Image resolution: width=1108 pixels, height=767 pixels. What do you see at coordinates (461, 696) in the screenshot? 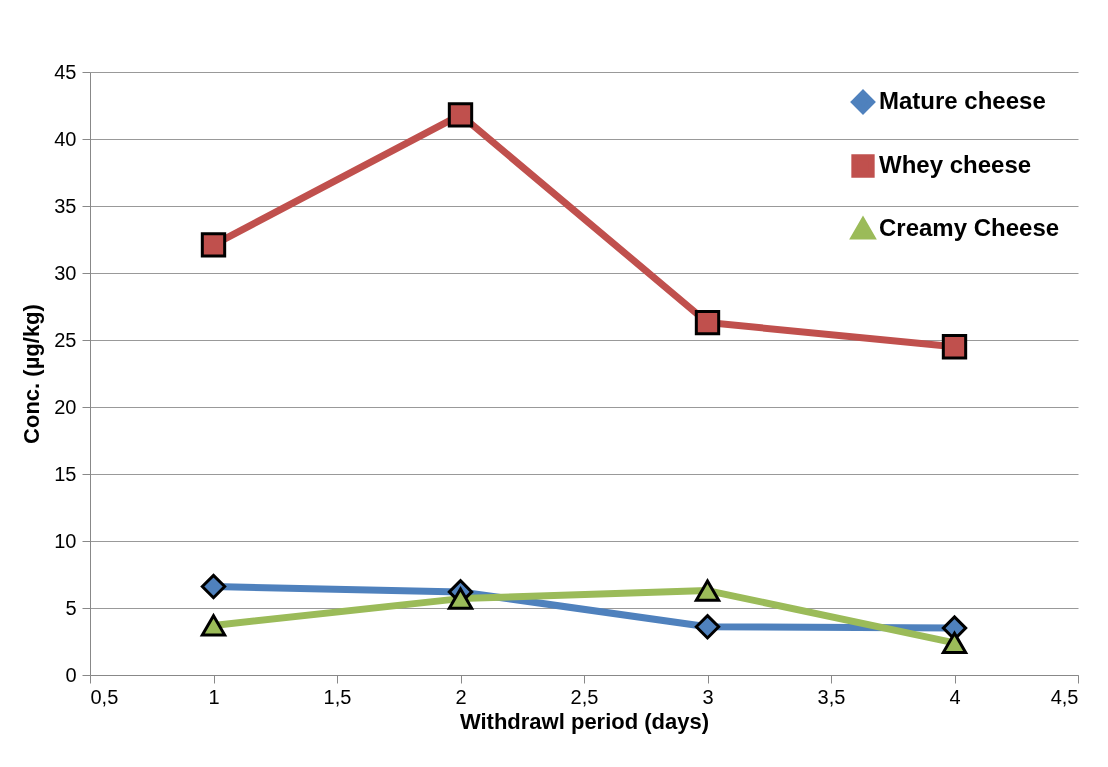
I see `x-tick-label: 2` at bounding box center [461, 696].